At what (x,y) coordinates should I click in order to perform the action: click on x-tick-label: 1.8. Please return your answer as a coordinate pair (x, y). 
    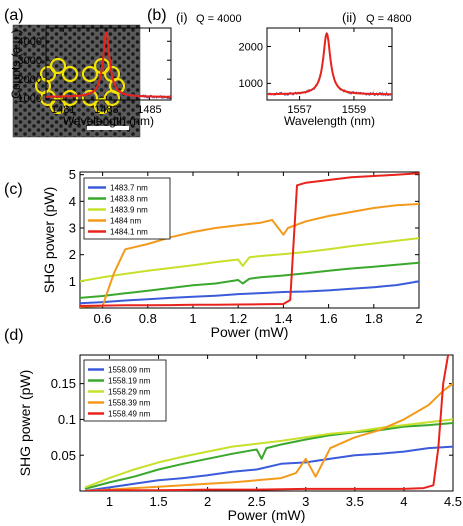
    Looking at the image, I should click on (374, 318).